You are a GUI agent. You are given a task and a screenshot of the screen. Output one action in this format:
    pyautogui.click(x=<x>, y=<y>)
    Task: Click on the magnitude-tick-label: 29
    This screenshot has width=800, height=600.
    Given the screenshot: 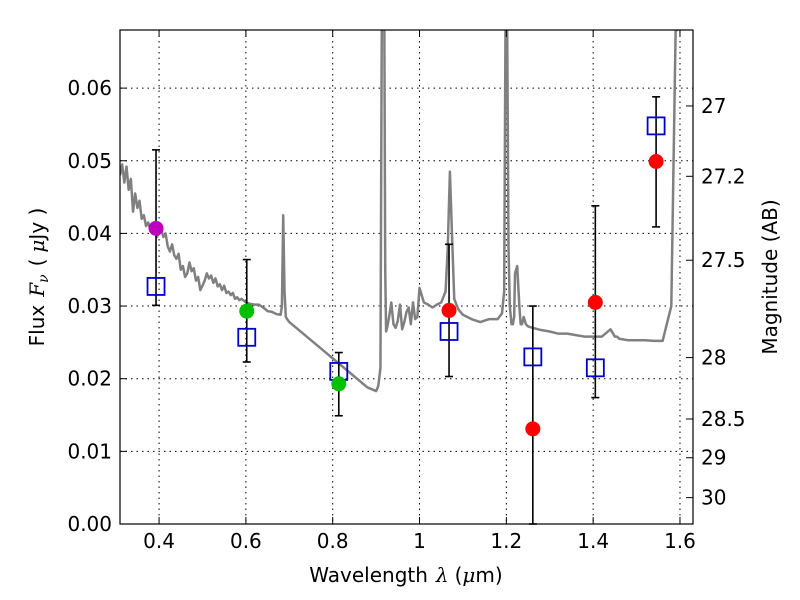 What is the action you would take?
    pyautogui.click(x=713, y=458)
    